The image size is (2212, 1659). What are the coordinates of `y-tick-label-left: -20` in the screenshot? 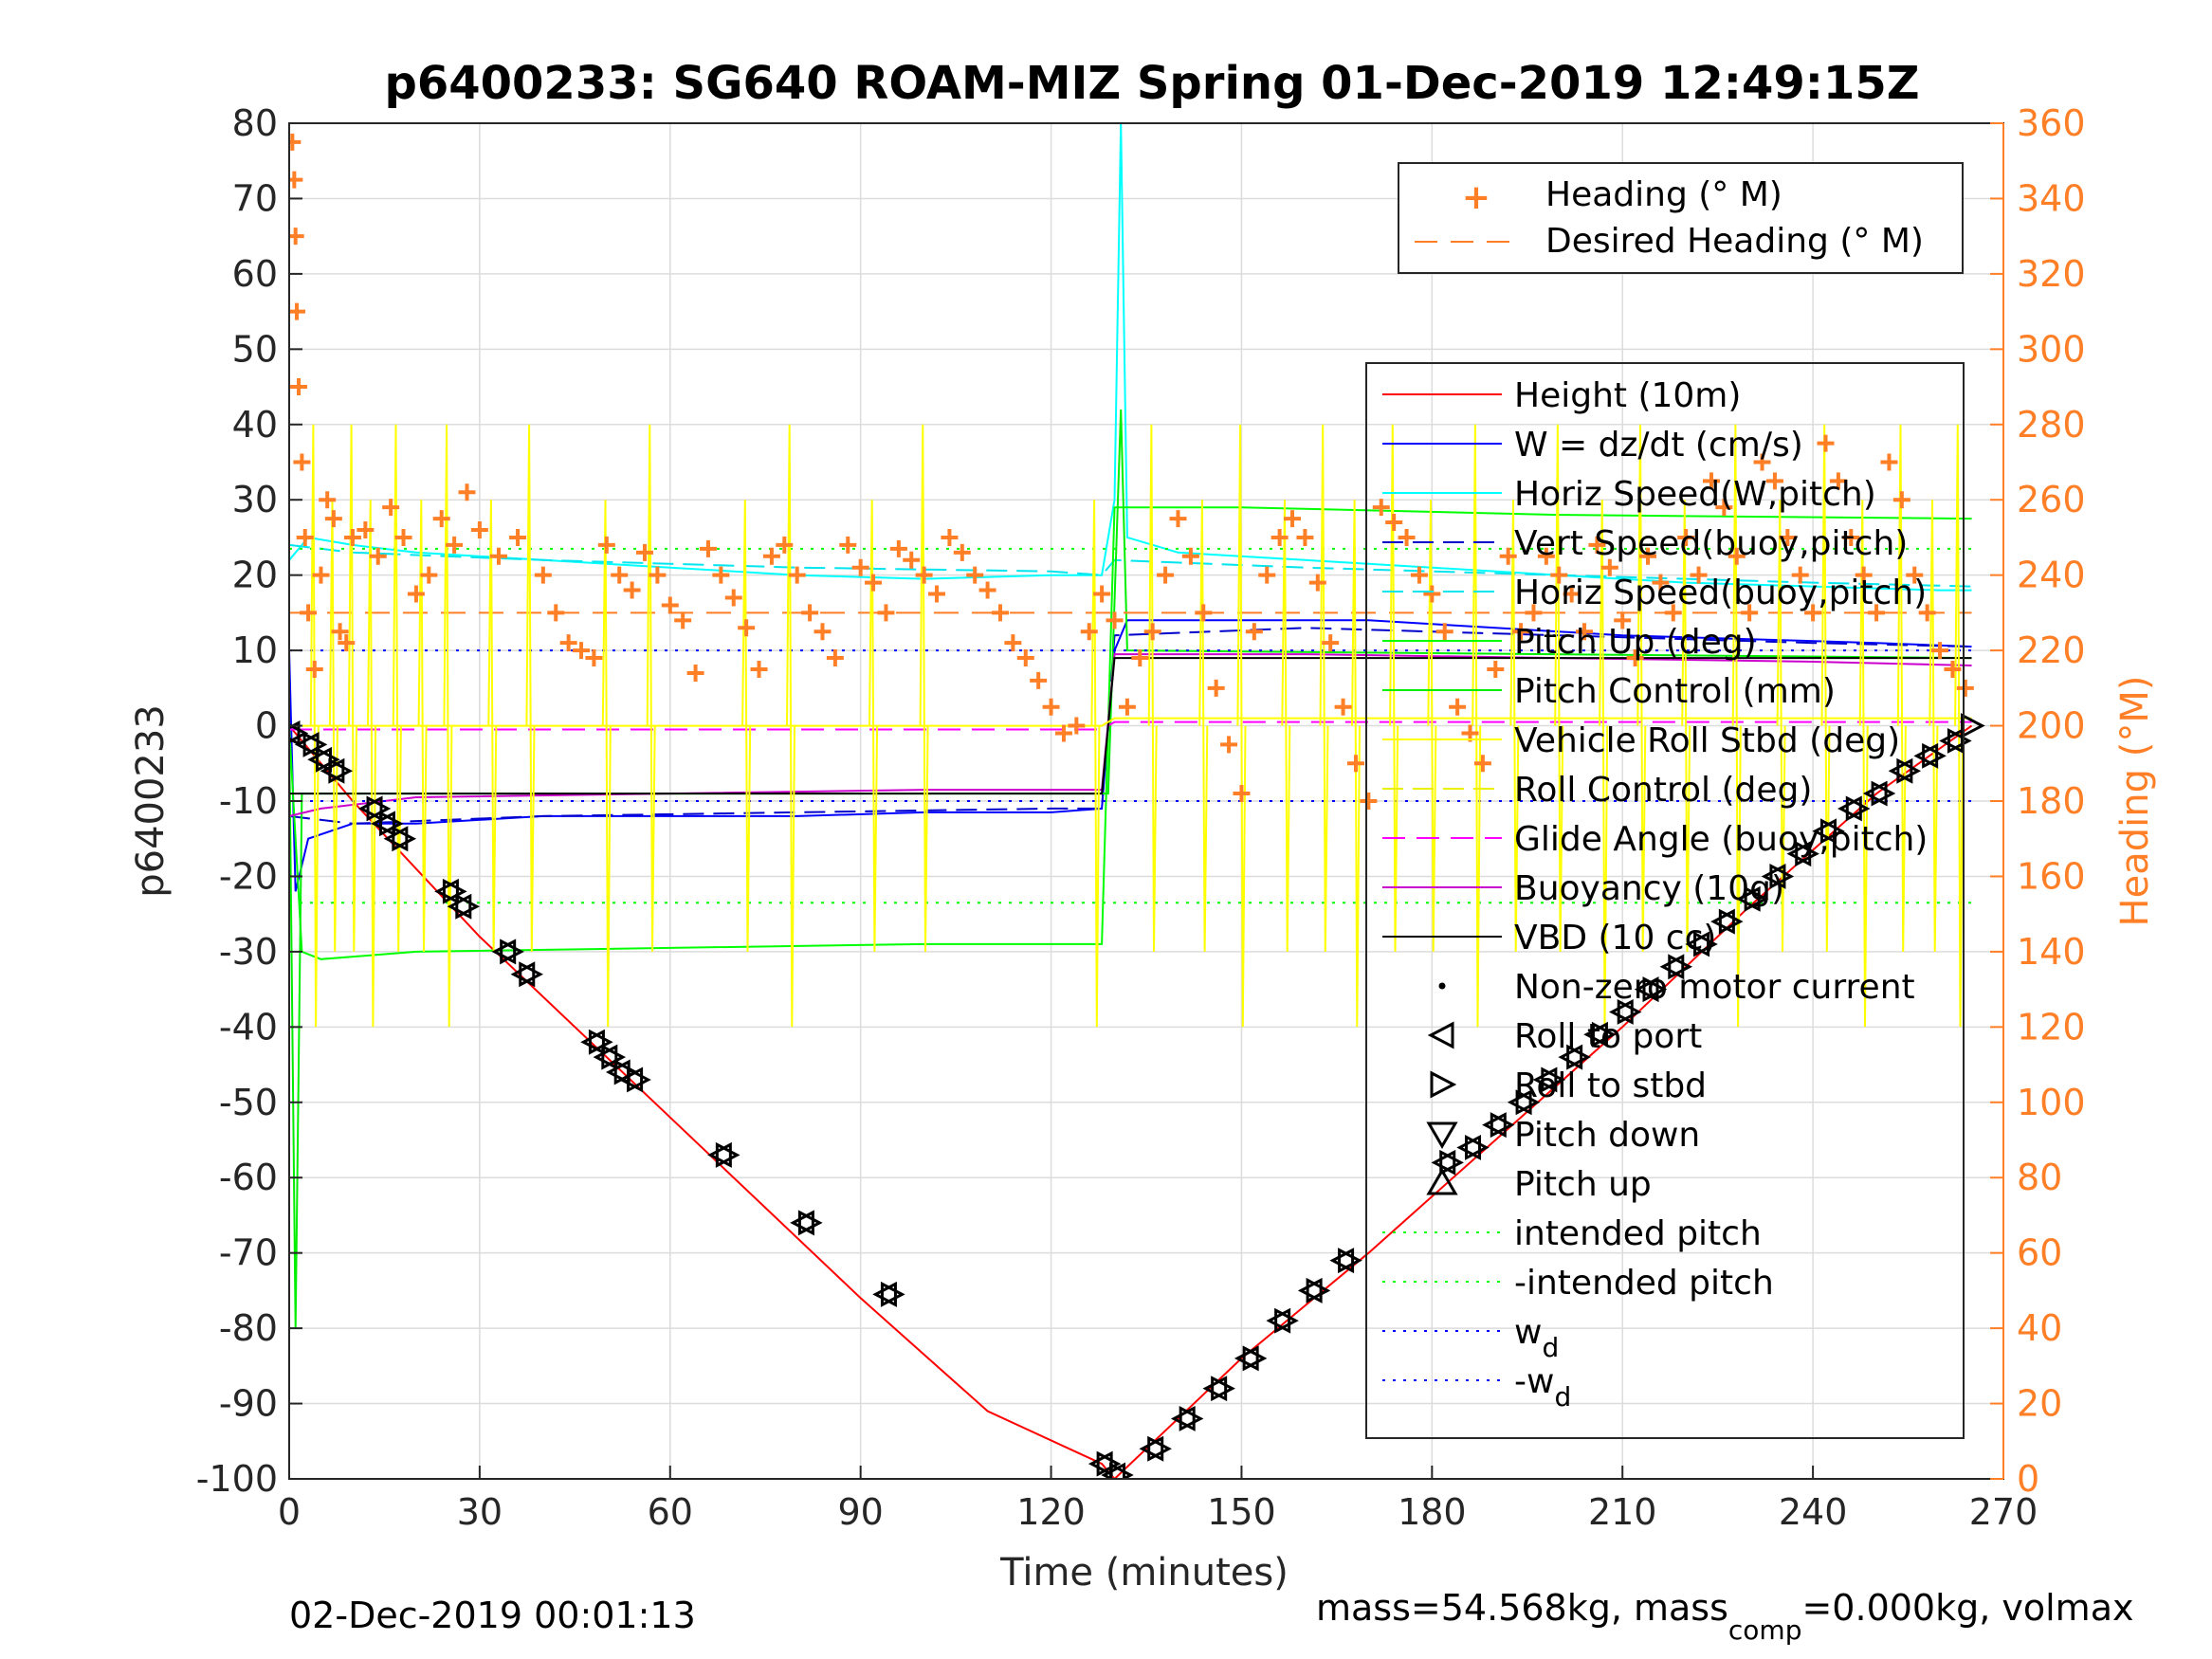 It's located at (248, 876).